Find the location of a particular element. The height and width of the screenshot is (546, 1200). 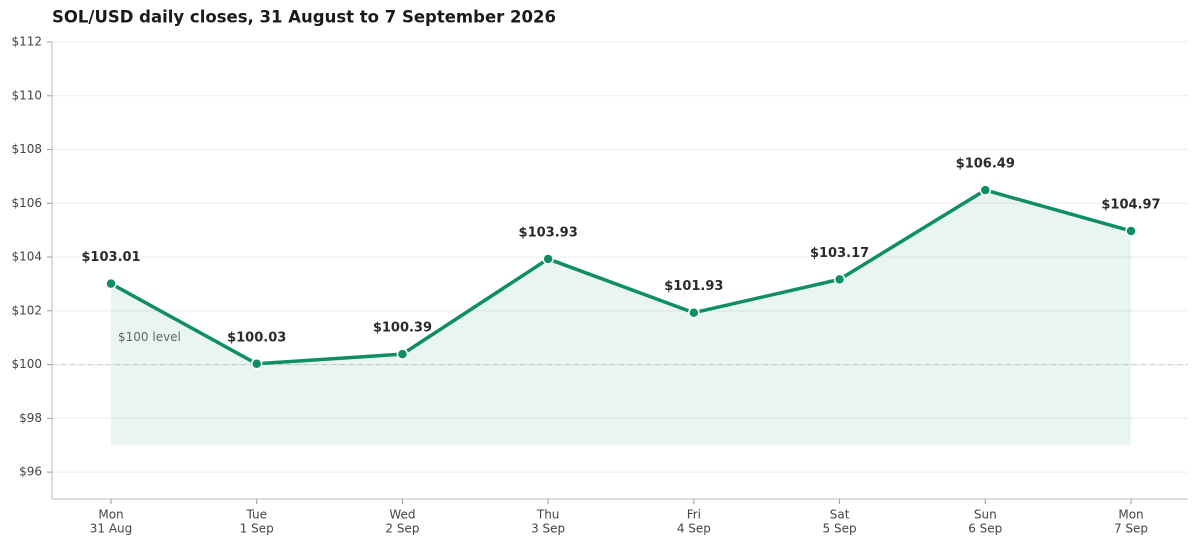

x-tick-label: 1 Sep is located at coordinates (257, 529).